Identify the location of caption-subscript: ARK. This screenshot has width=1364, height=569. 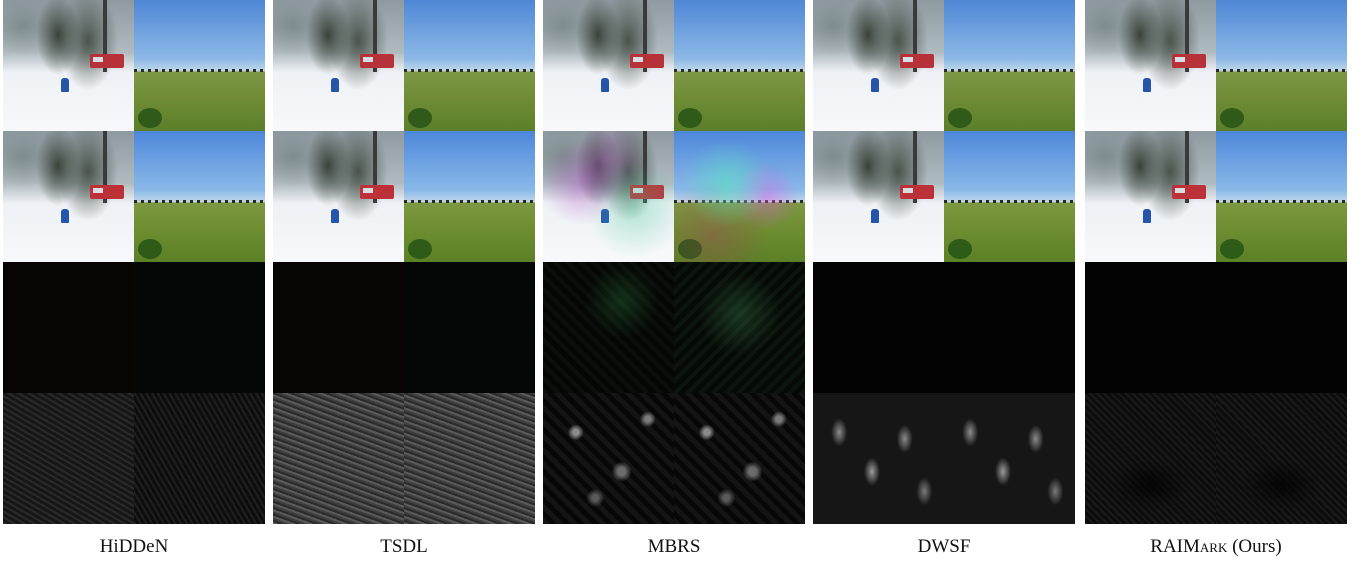
(1213, 547).